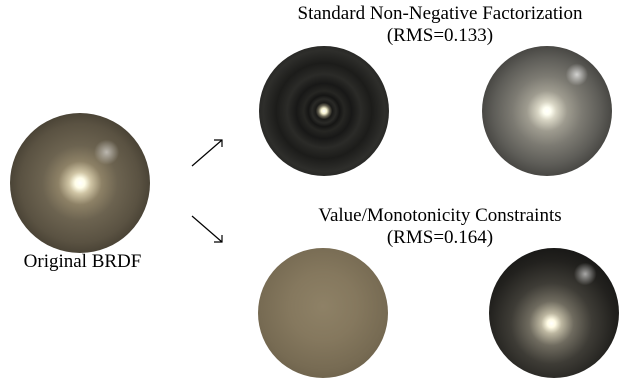 The image size is (619, 383). Describe the element at coordinates (324, 111) in the screenshot. I see `standard-nnf-factor-1-sphere` at that location.